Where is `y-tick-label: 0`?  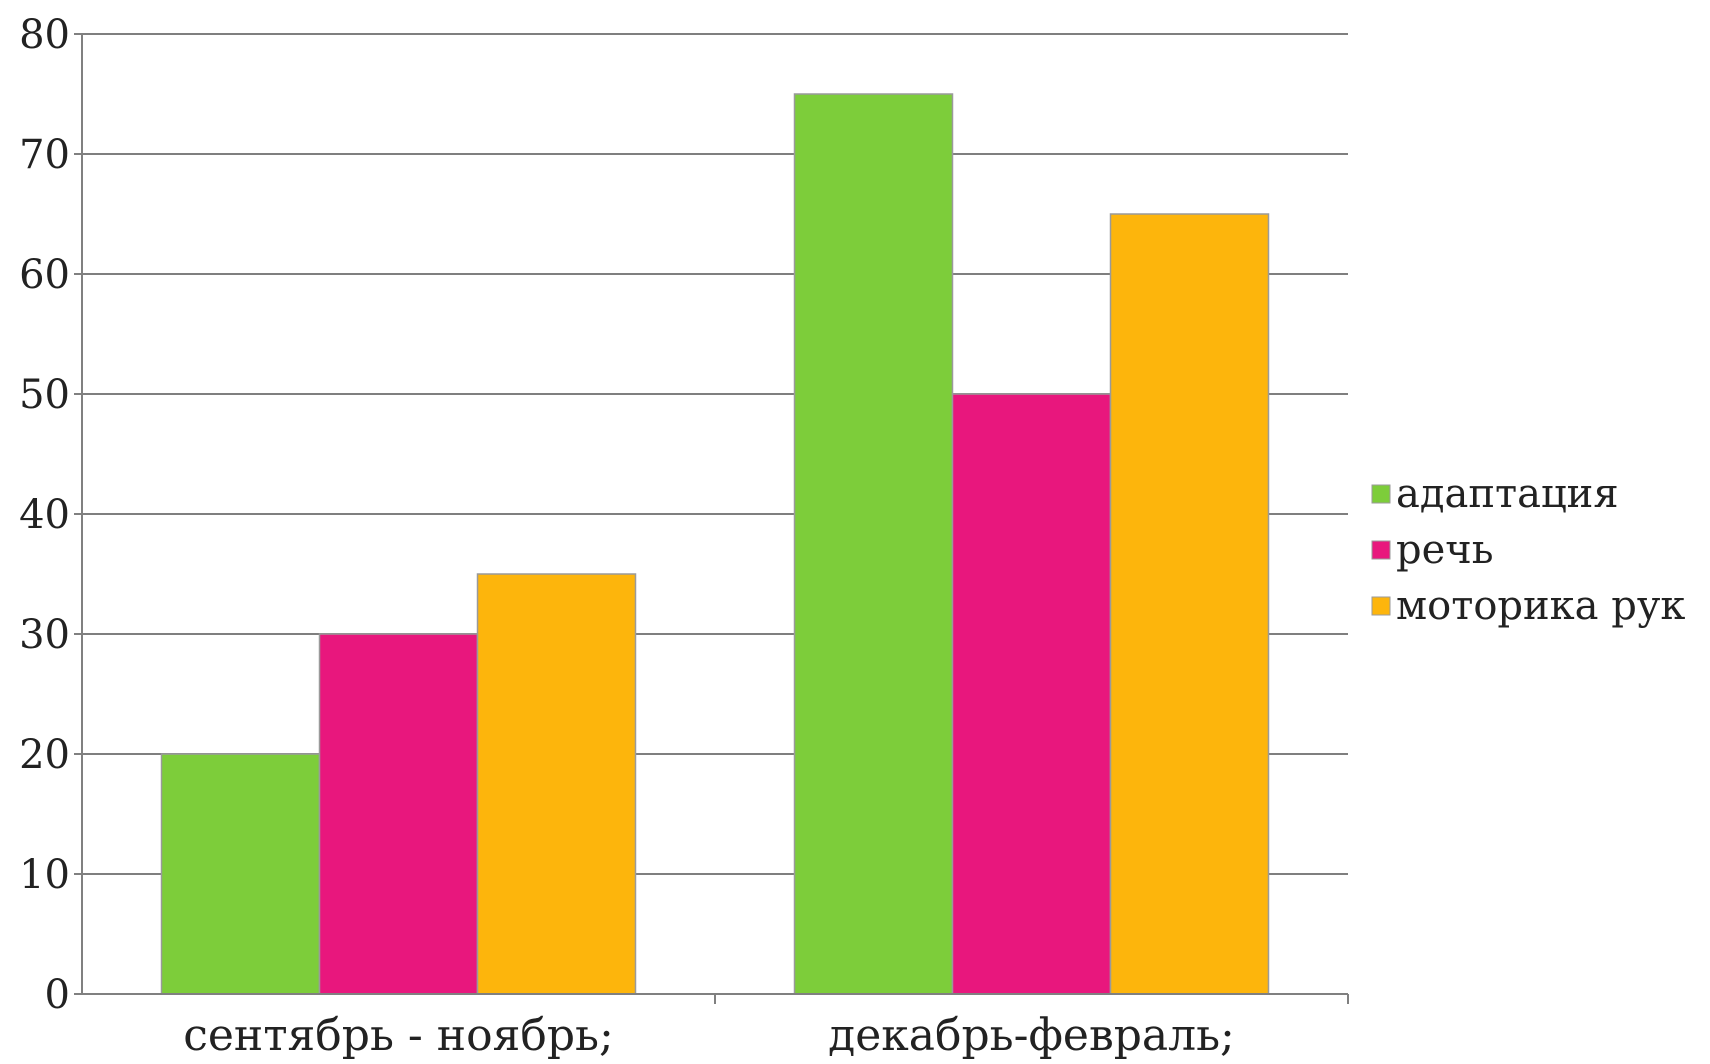 y-tick-label: 0 is located at coordinates (57, 995).